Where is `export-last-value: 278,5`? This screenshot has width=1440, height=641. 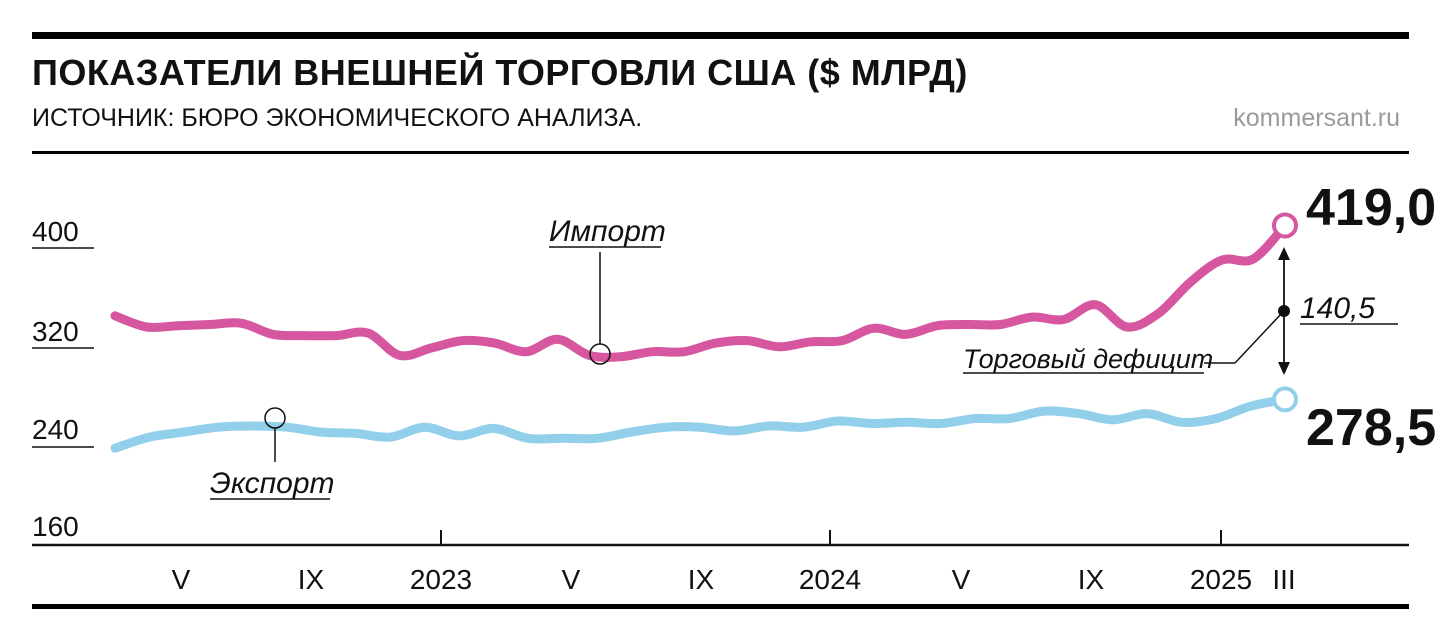 export-last-value: 278,5 is located at coordinates (1371, 428).